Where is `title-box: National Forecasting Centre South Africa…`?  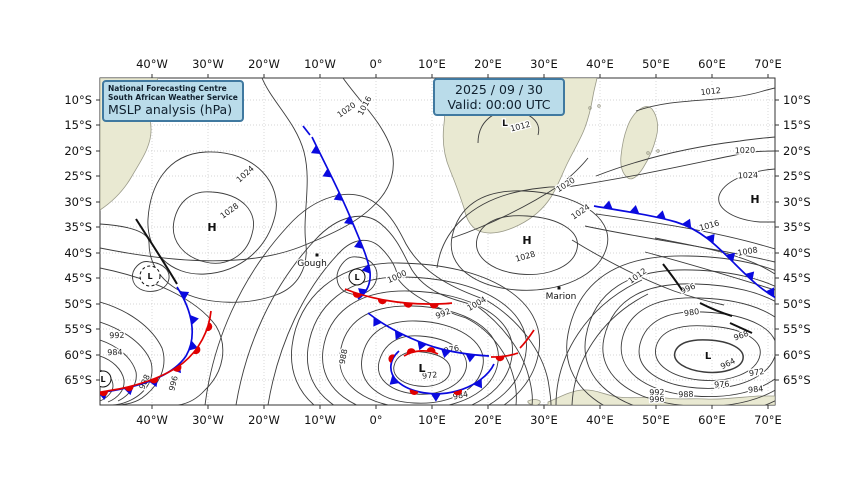
title-box: National Forecasting Centre South Africa… is located at coordinates (173, 101).